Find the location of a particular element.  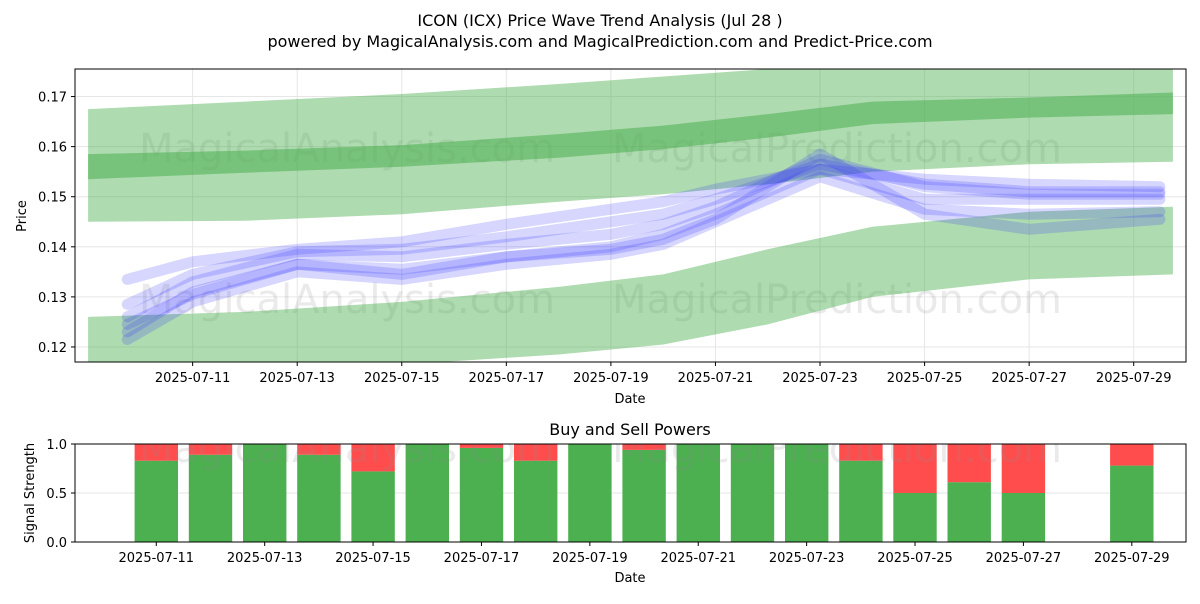

price-y-tick-label: 0.13 is located at coordinates (52, 298).